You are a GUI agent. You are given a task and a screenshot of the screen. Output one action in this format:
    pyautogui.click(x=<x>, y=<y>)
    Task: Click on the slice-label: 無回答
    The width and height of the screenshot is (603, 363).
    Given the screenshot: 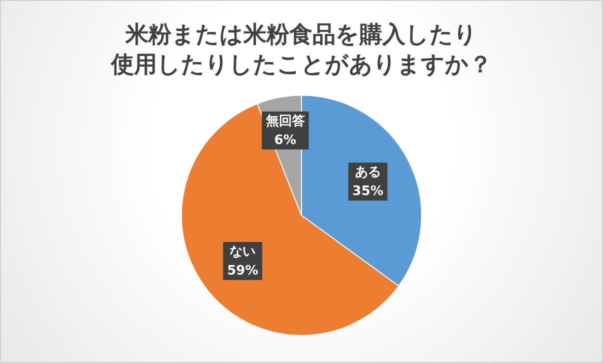 What is the action you would take?
    pyautogui.click(x=284, y=121)
    